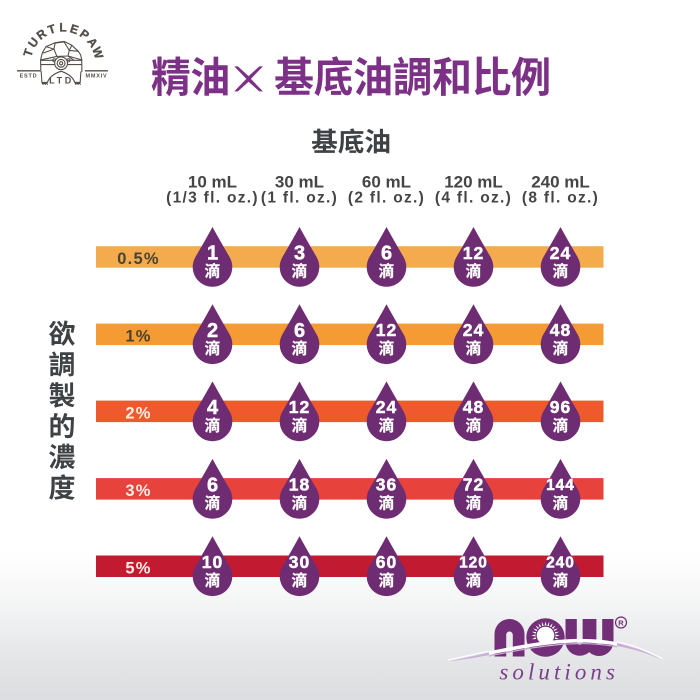  What do you see at coordinates (52, 29) in the screenshot?
I see `svg-text: T` at bounding box center [52, 29].